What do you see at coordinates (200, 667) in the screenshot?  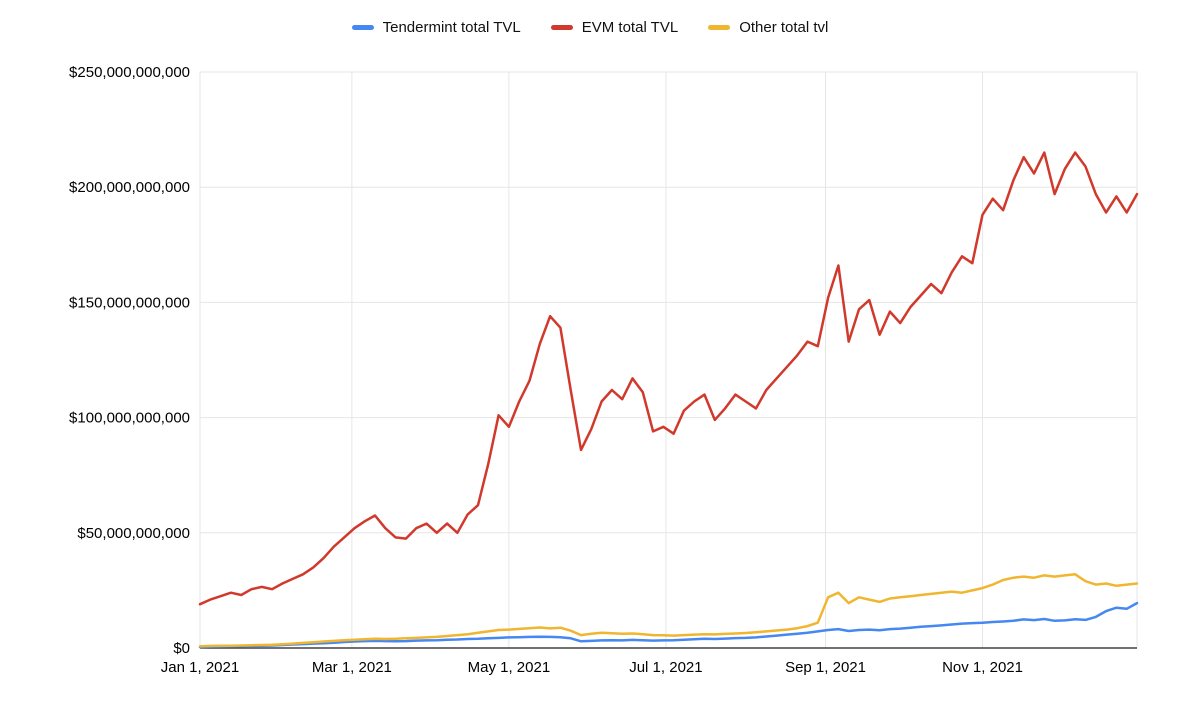 I see `x-axis-tick-label: Jan 1, 2021` at bounding box center [200, 667].